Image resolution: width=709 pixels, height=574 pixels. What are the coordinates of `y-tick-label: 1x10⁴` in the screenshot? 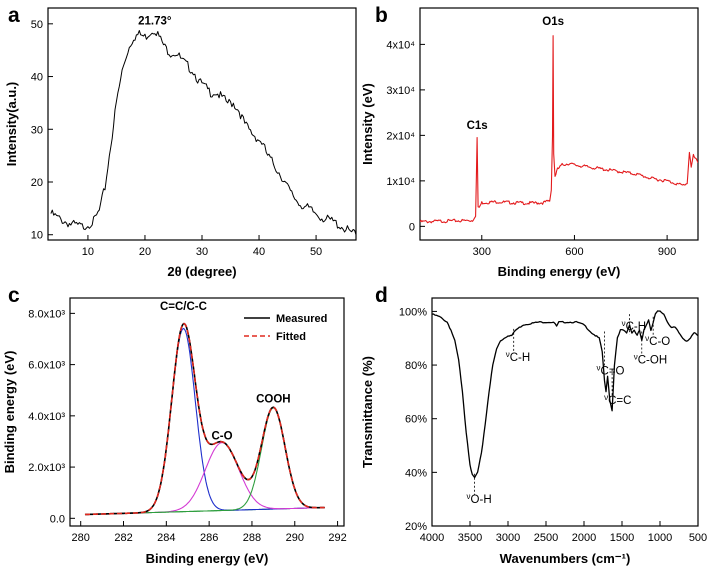 It's located at (400, 182).